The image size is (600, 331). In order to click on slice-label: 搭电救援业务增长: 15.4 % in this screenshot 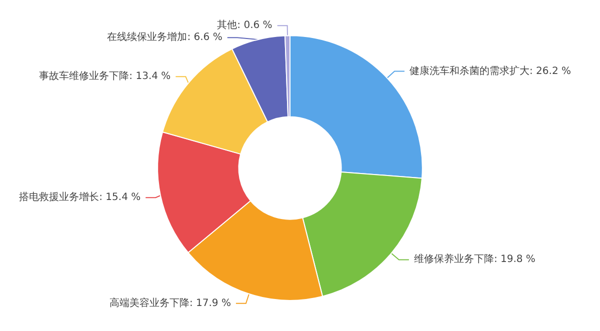, I will do `click(80, 197)`.